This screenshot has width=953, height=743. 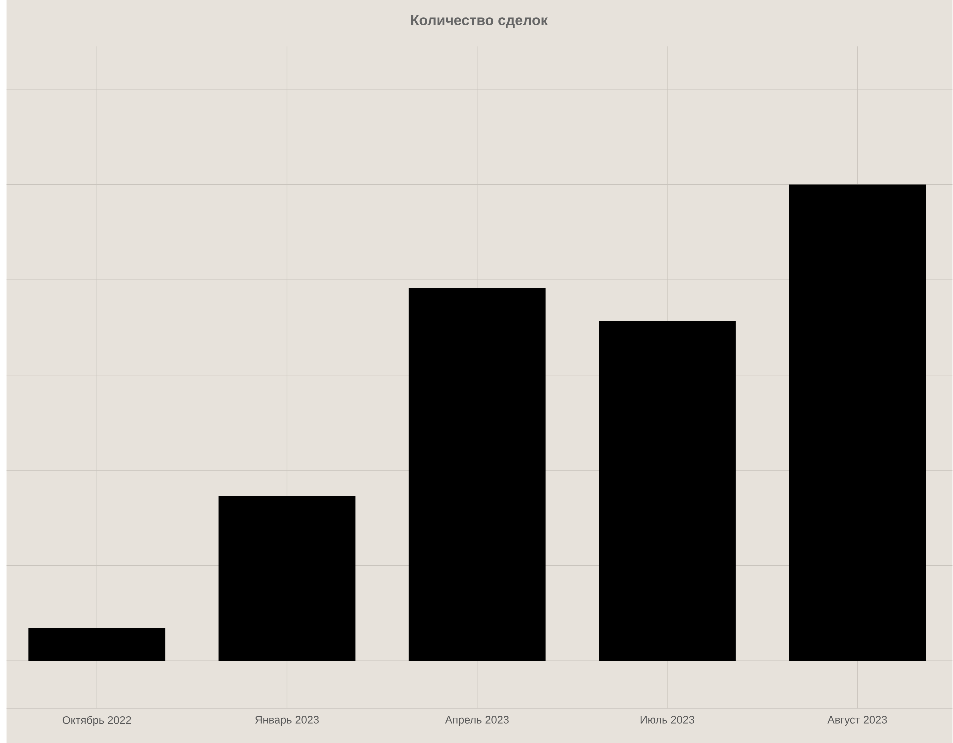 What do you see at coordinates (479, 21) in the screenshot?
I see `chart-title: Количество сделок` at bounding box center [479, 21].